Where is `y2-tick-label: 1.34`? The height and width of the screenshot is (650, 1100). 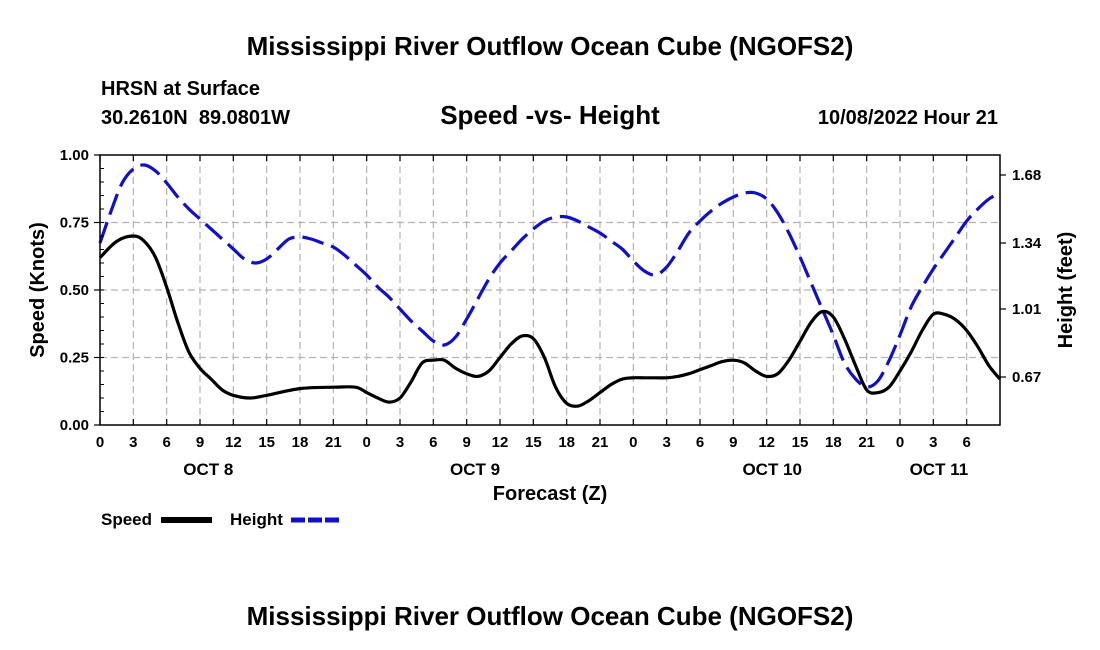
y2-tick-label: 1.34 is located at coordinates (1027, 243).